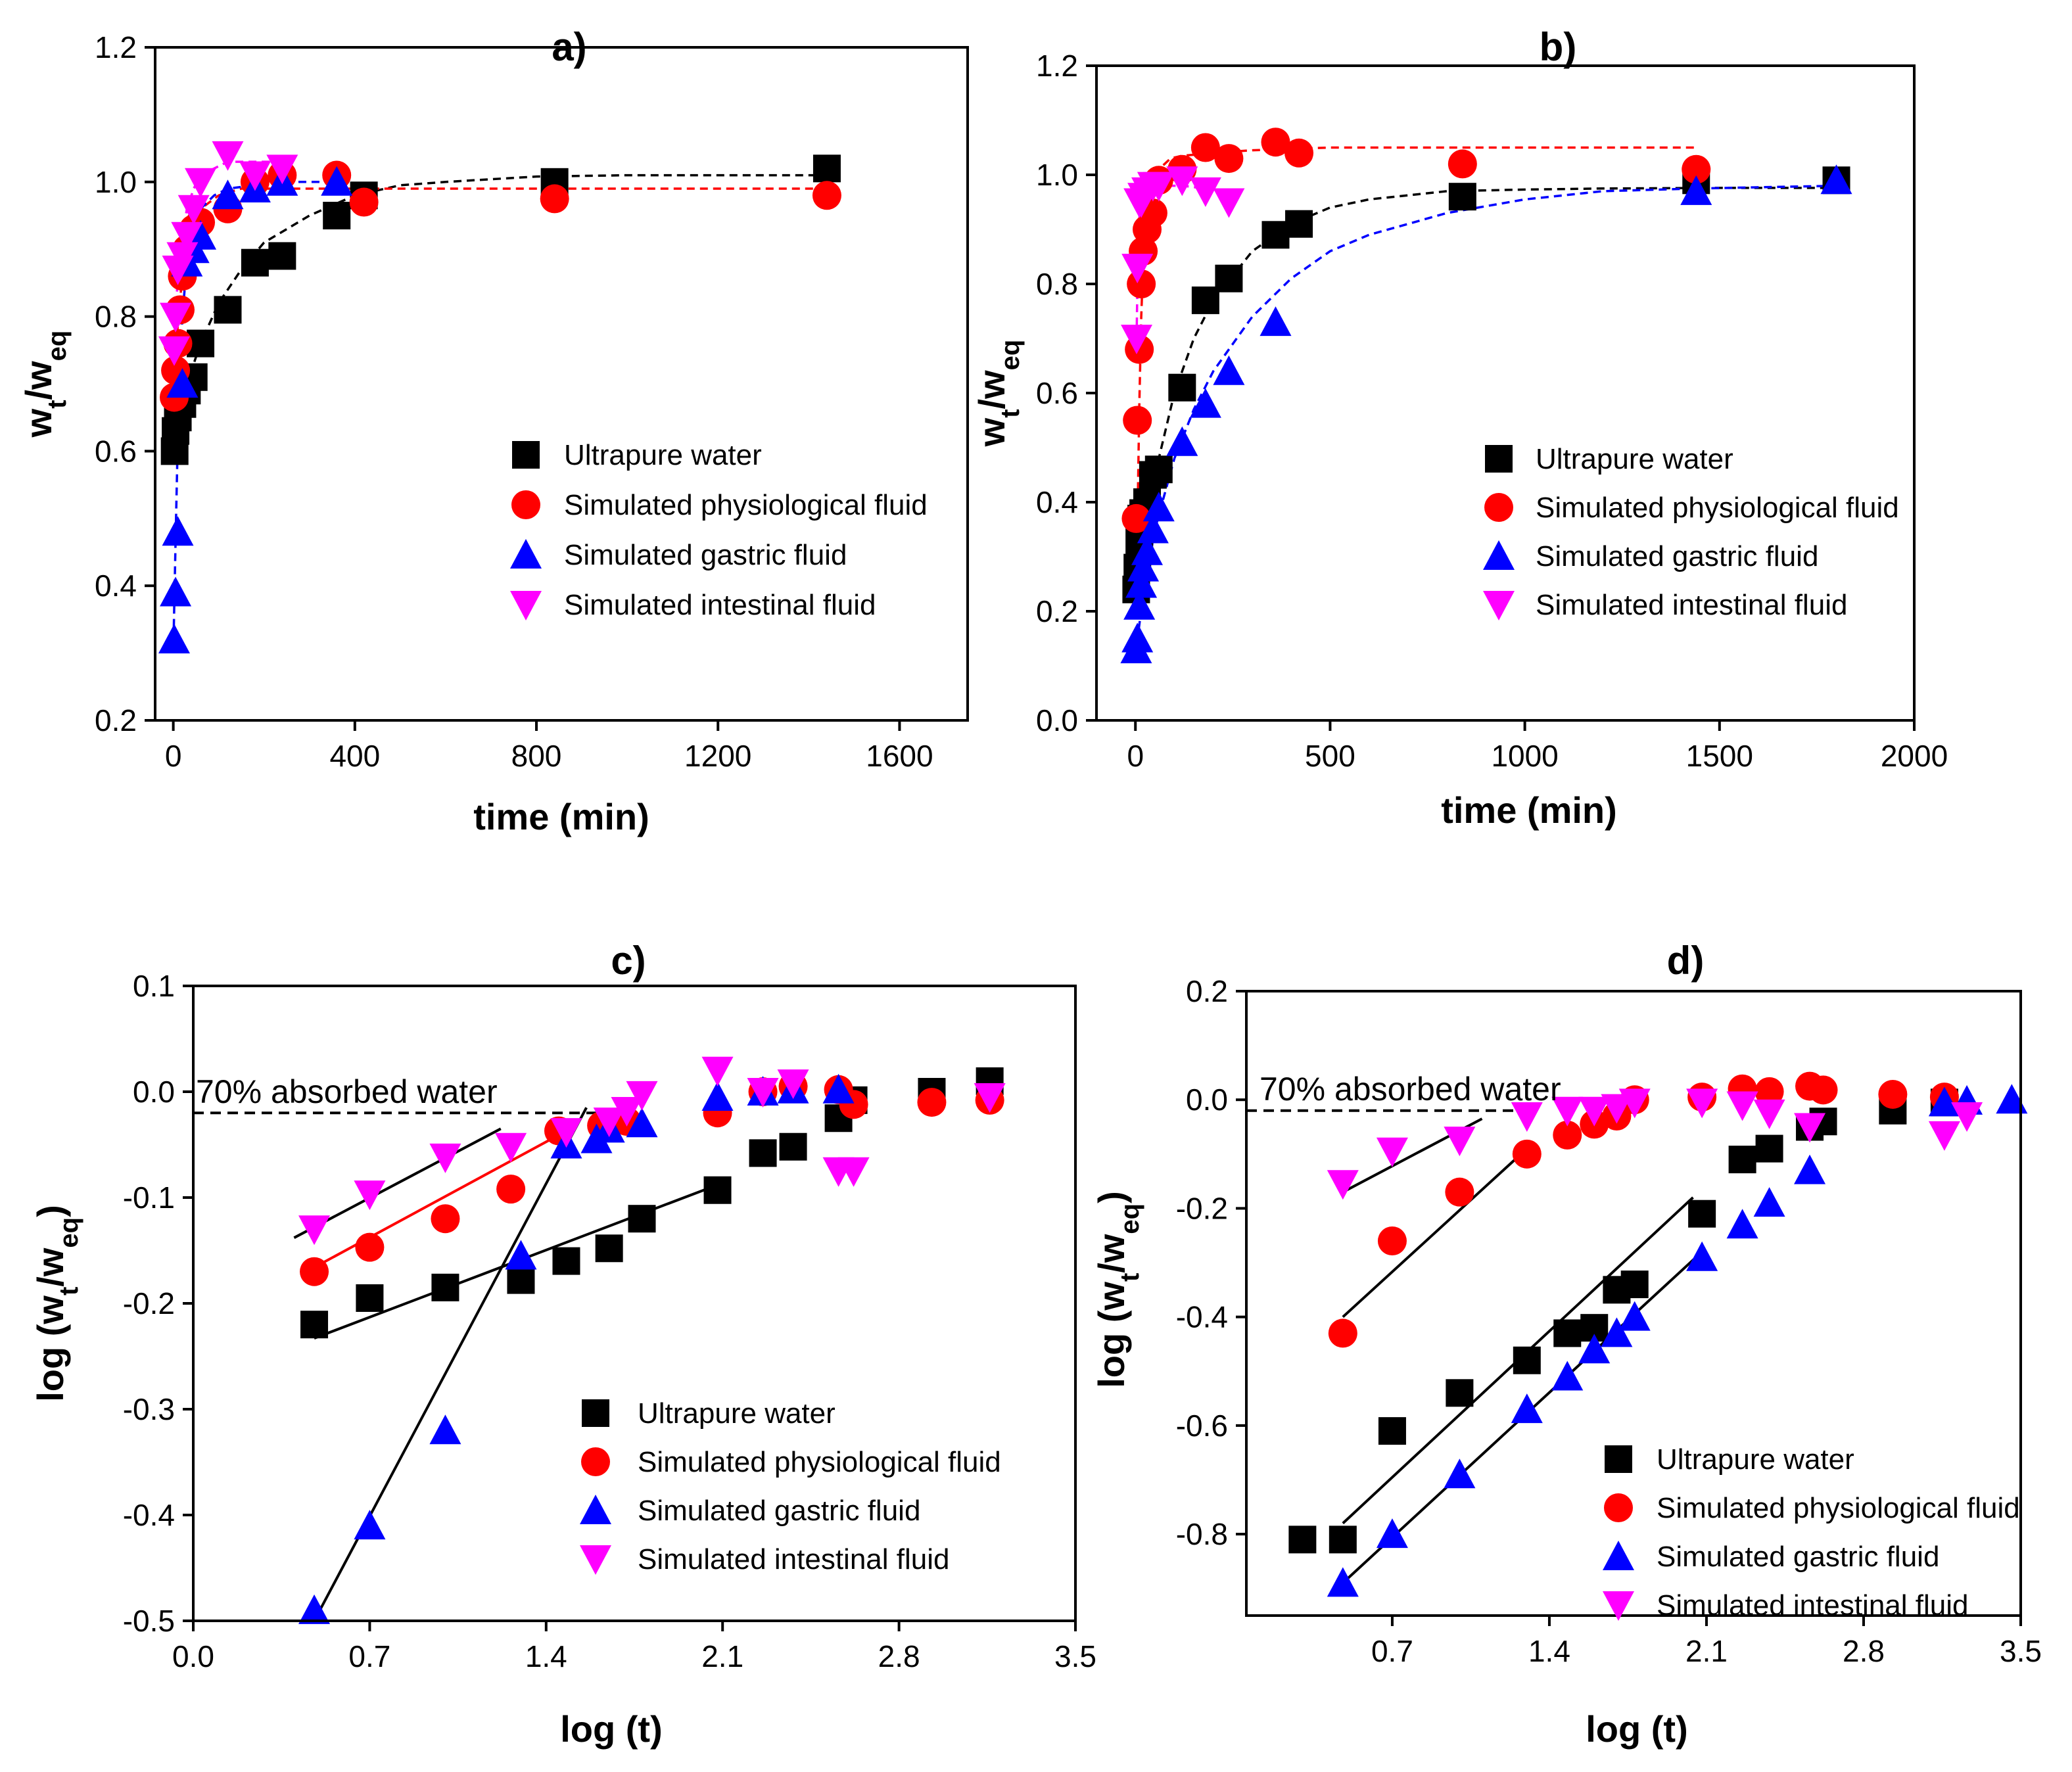  I want to click on legend-label: Simulated physiological fluid, so click(1717, 508).